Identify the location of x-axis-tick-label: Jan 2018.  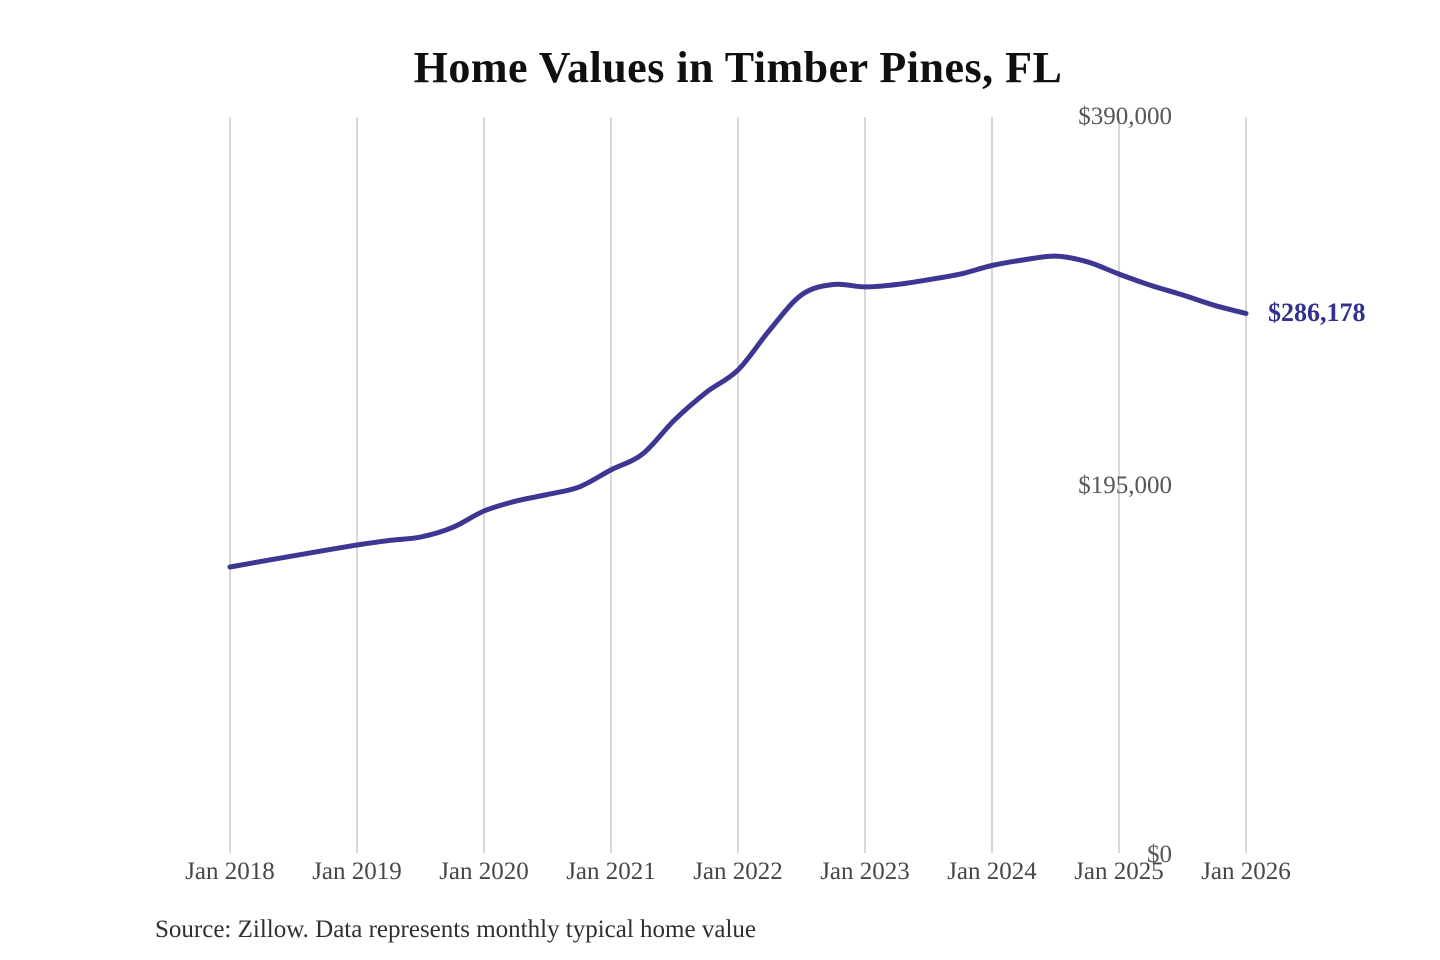
(230, 871).